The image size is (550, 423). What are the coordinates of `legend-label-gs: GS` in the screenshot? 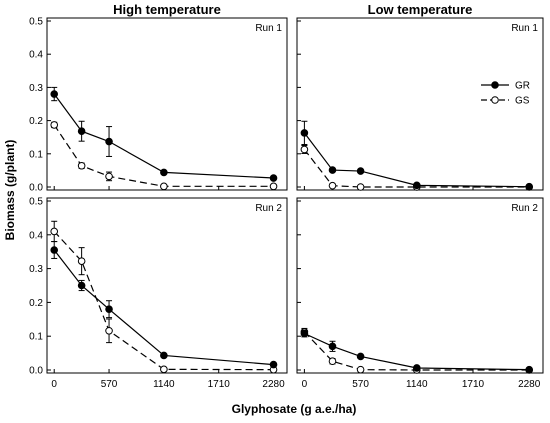 It's located at (522, 101).